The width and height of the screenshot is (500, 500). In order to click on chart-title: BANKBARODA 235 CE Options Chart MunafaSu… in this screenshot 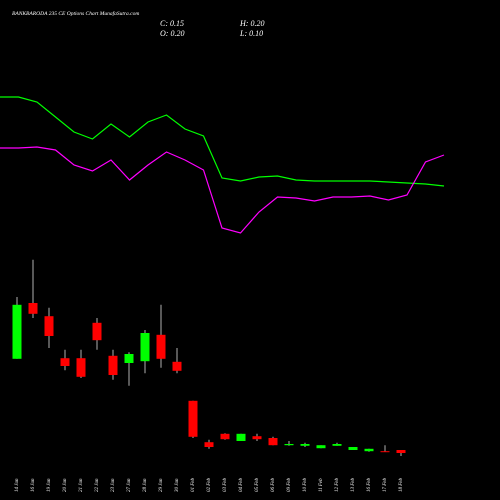, I will do `click(75, 13)`.